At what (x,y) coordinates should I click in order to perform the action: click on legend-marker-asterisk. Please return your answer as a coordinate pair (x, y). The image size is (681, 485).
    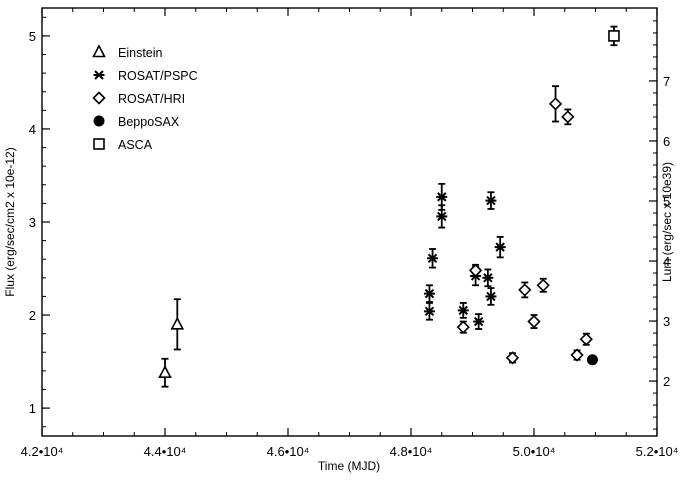
    Looking at the image, I should click on (99, 75).